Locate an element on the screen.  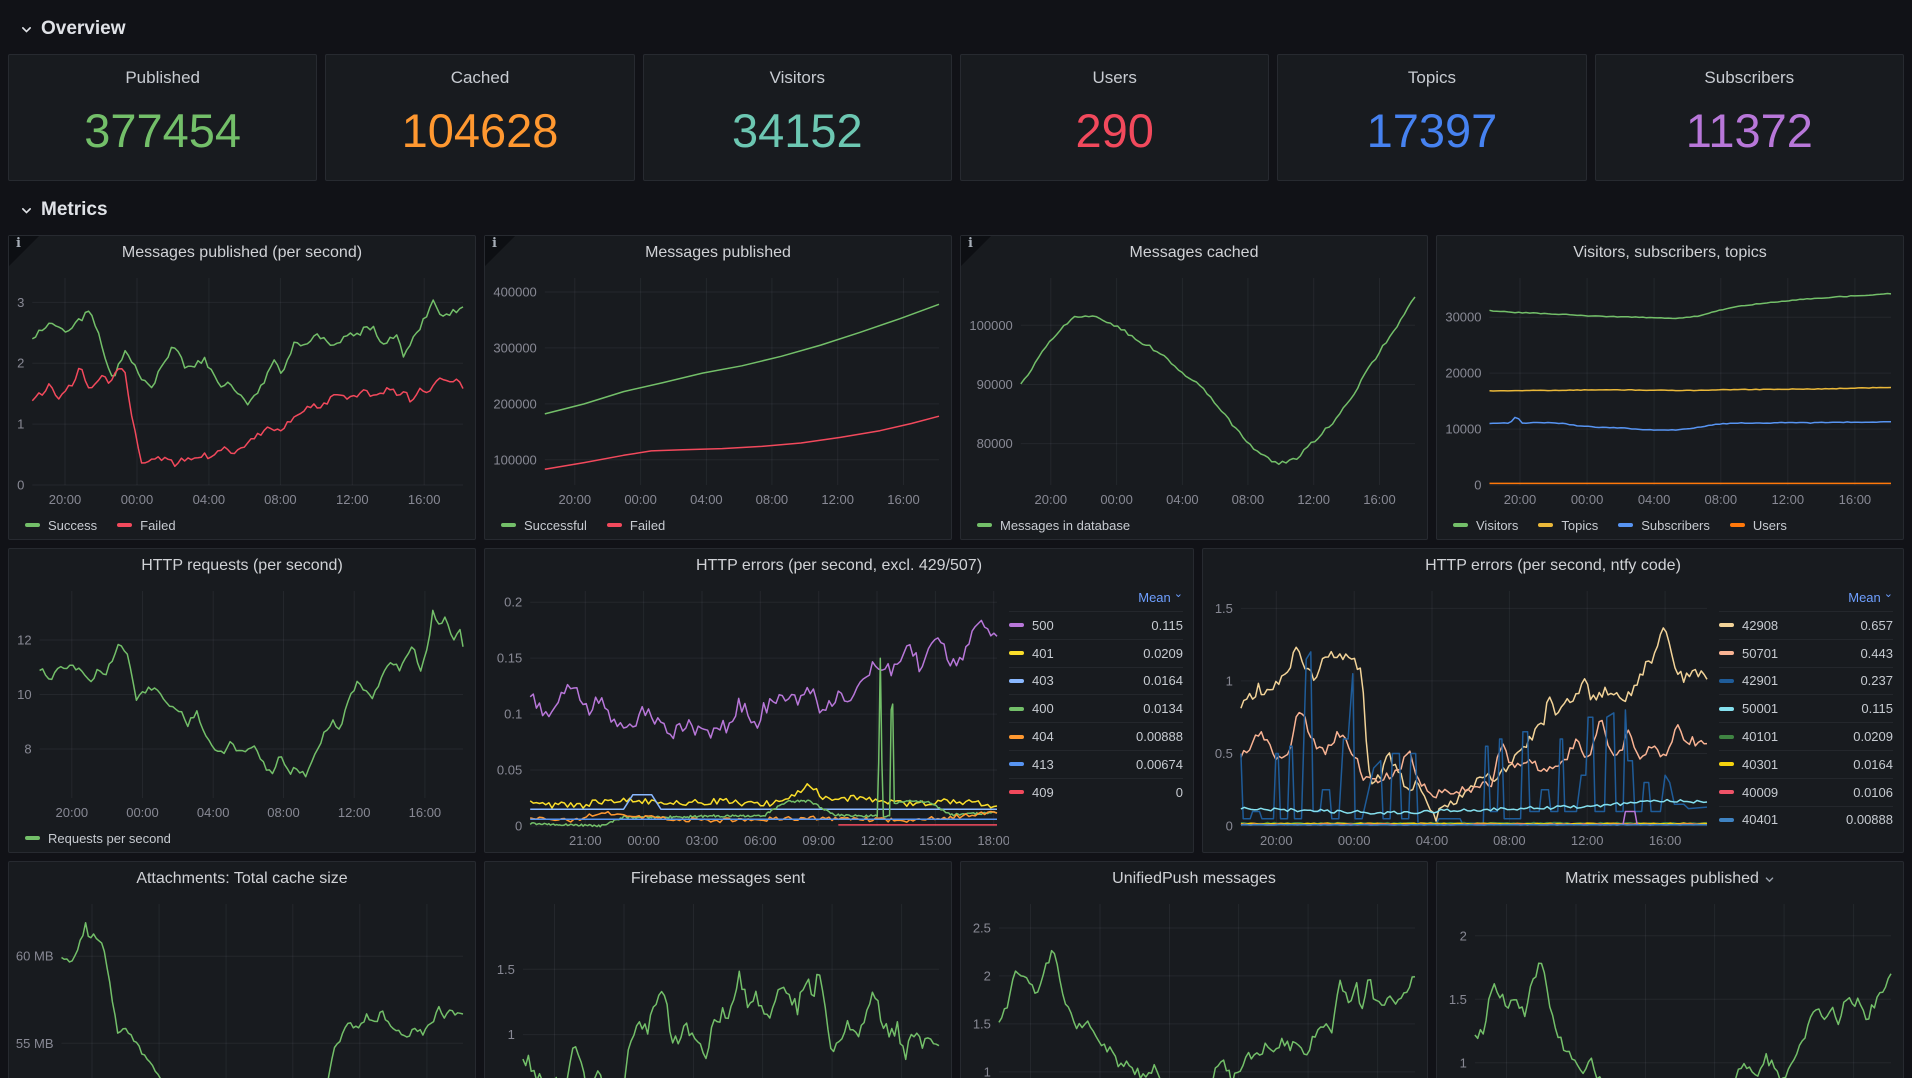
legend-table-row: 40401 0.00888 is located at coordinates (1806, 819).